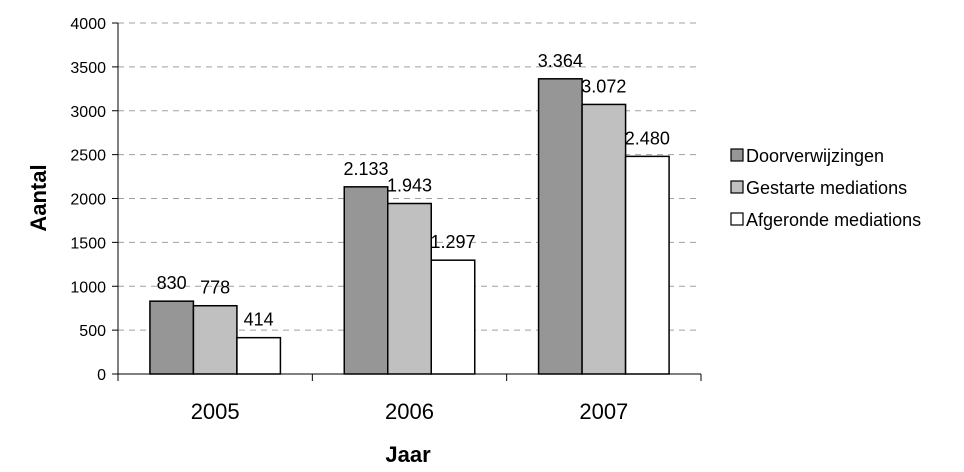  What do you see at coordinates (92, 331) in the screenshot?
I see `y-tick-label-500: 500` at bounding box center [92, 331].